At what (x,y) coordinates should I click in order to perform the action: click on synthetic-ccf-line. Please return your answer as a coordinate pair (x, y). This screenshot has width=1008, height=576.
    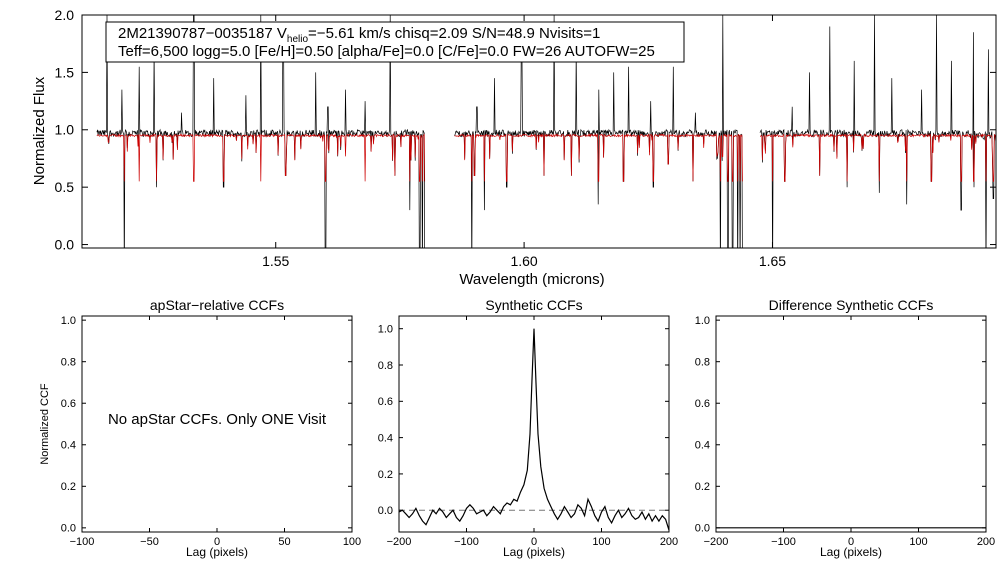
    Looking at the image, I should click on (534, 429).